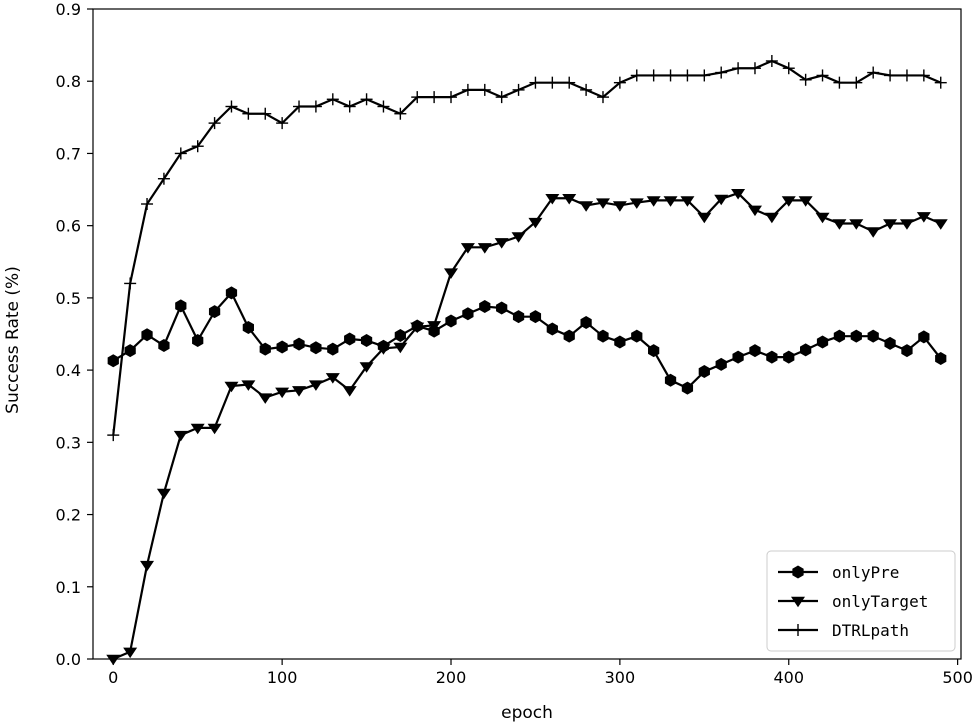  What do you see at coordinates (68, 153) in the screenshot?
I see `y-tick-label: 0.7` at bounding box center [68, 153].